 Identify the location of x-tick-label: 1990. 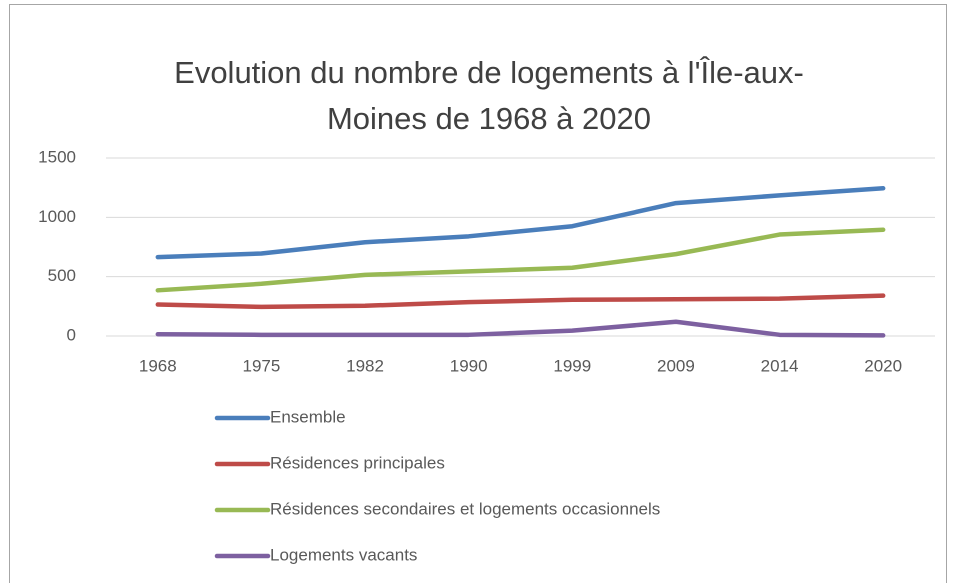
(469, 365).